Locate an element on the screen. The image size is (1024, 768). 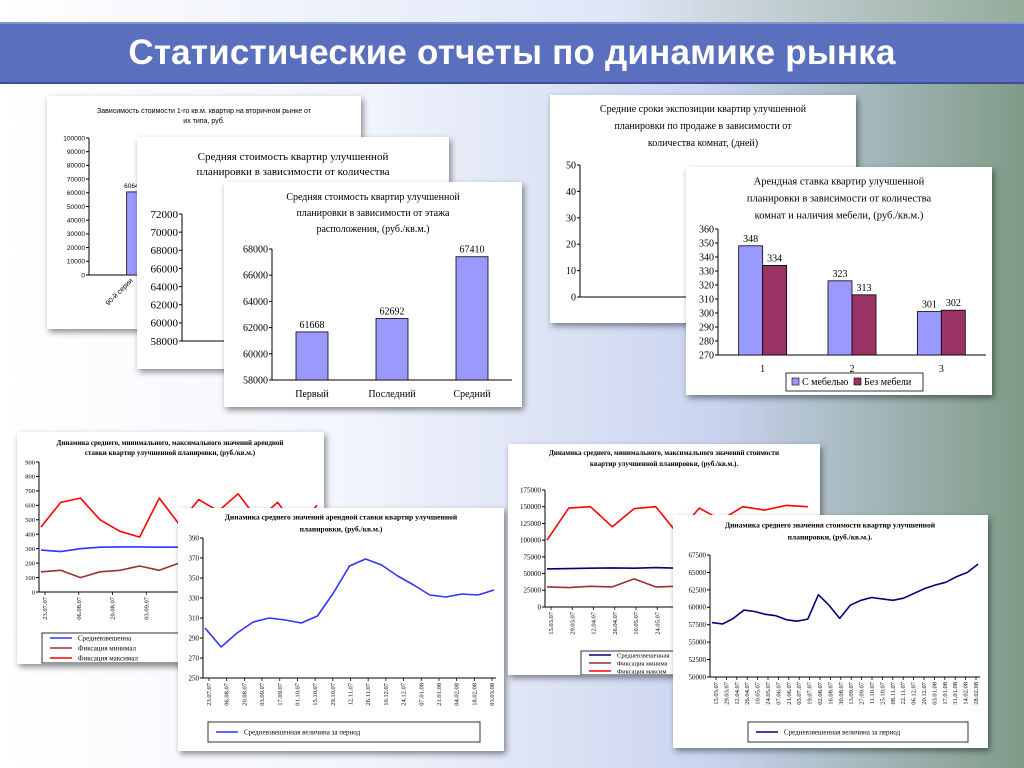
x-tick-label: 16.08.07 is located at coordinates (830, 693).